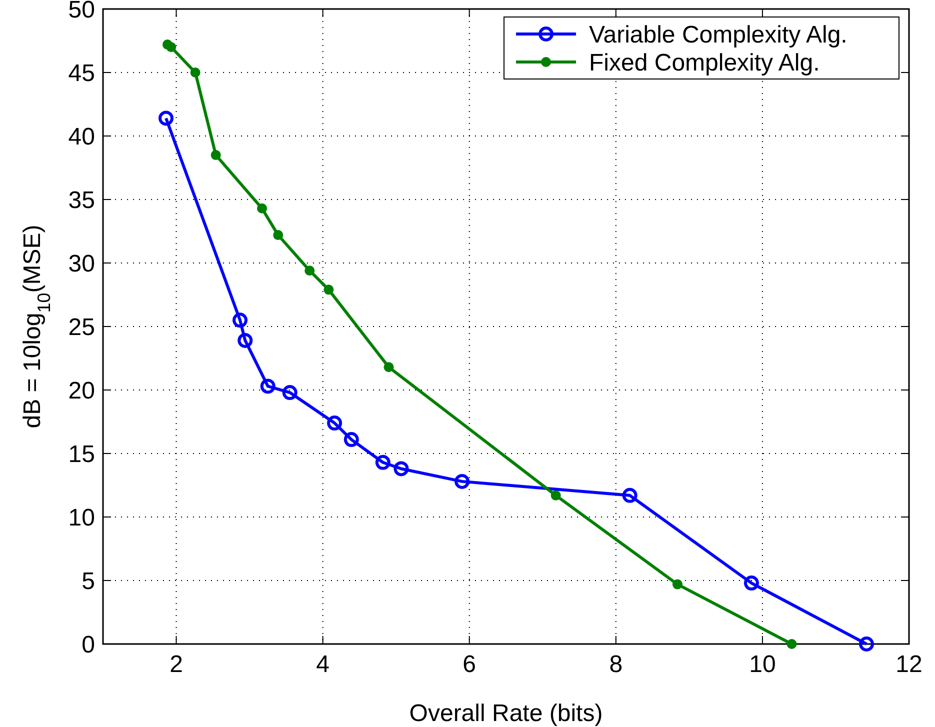 The image size is (935, 727). I want to click on y-tick-label: 30, so click(81, 264).